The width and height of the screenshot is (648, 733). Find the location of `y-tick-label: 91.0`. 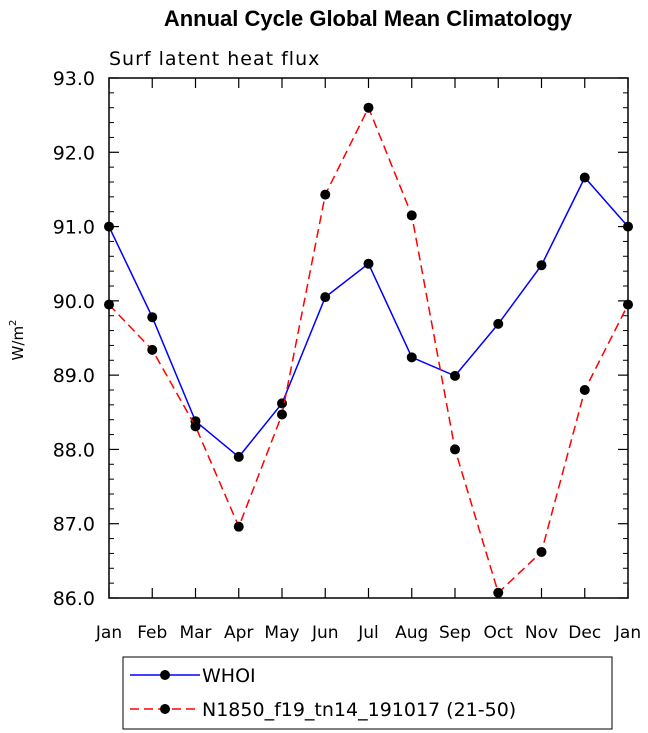

y-tick-label: 91.0 is located at coordinates (74, 228).